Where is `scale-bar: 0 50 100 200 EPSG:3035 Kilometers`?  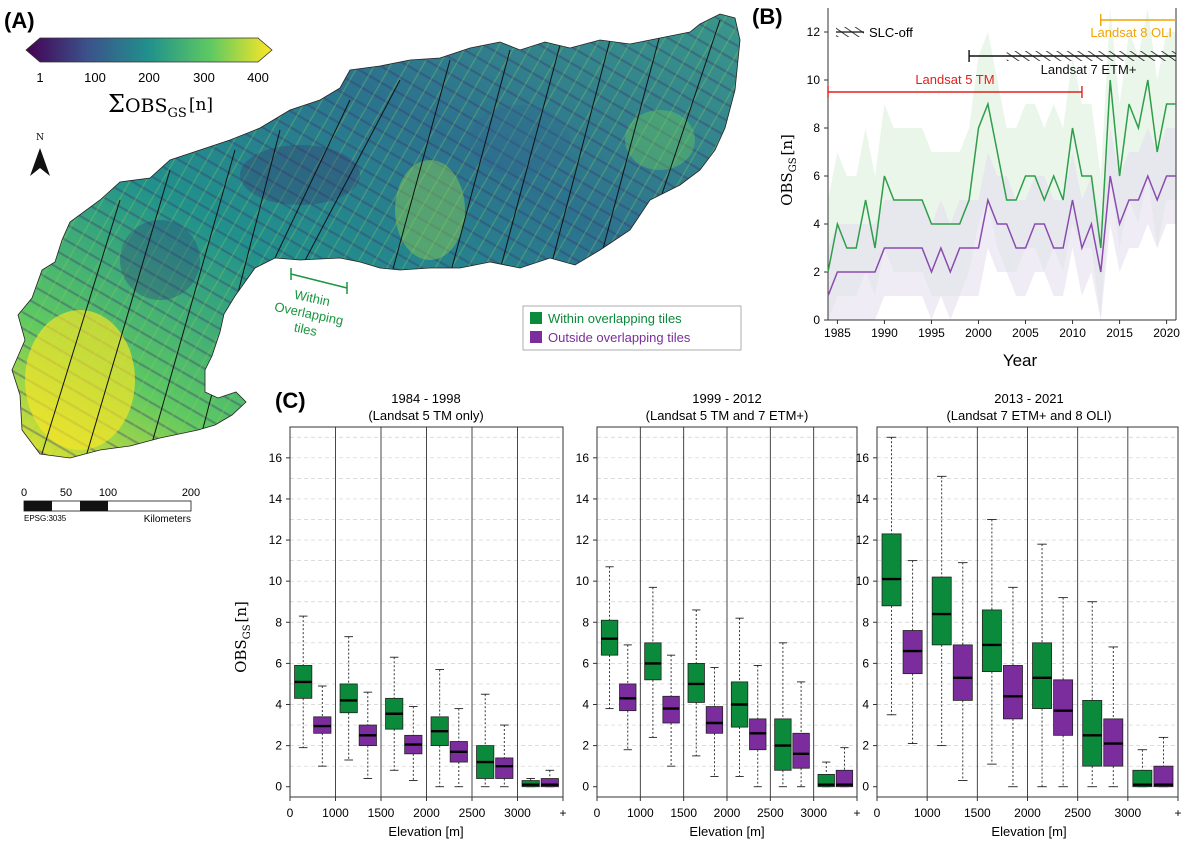 scale-bar: 0 50 100 200 EPSG:3035 Kilometers is located at coordinates (110, 506).